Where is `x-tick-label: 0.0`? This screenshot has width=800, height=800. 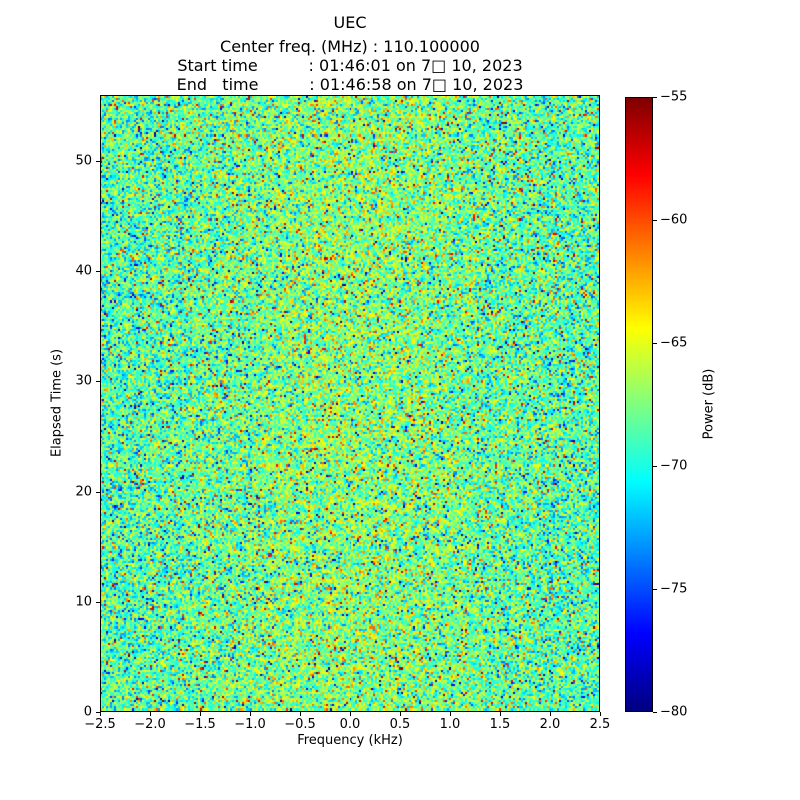 x-tick-label: 0.0 is located at coordinates (350, 724).